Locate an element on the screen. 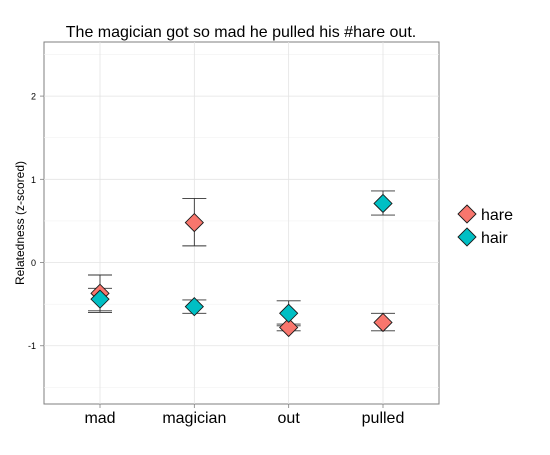 This screenshot has height=455, width=550. y-tick-label: 2 is located at coordinates (33, 97).